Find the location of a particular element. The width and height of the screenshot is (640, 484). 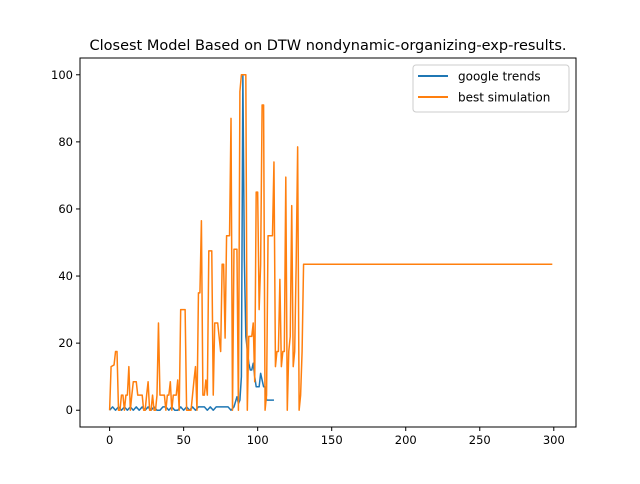

legend-label-google-trends: google trends is located at coordinates (499, 77).